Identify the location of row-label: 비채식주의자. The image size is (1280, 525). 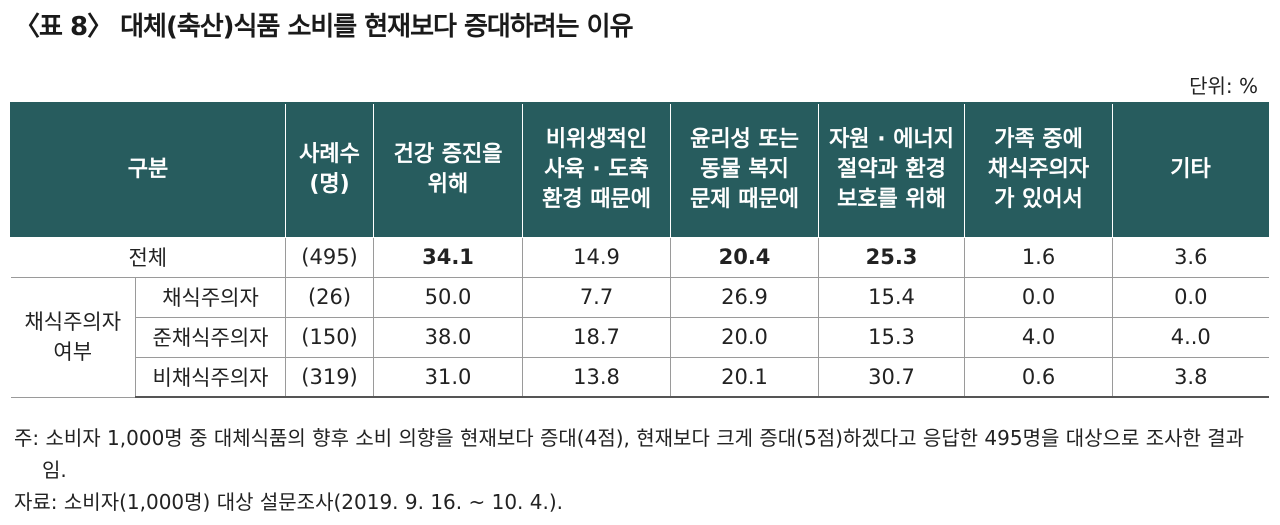
(211, 377).